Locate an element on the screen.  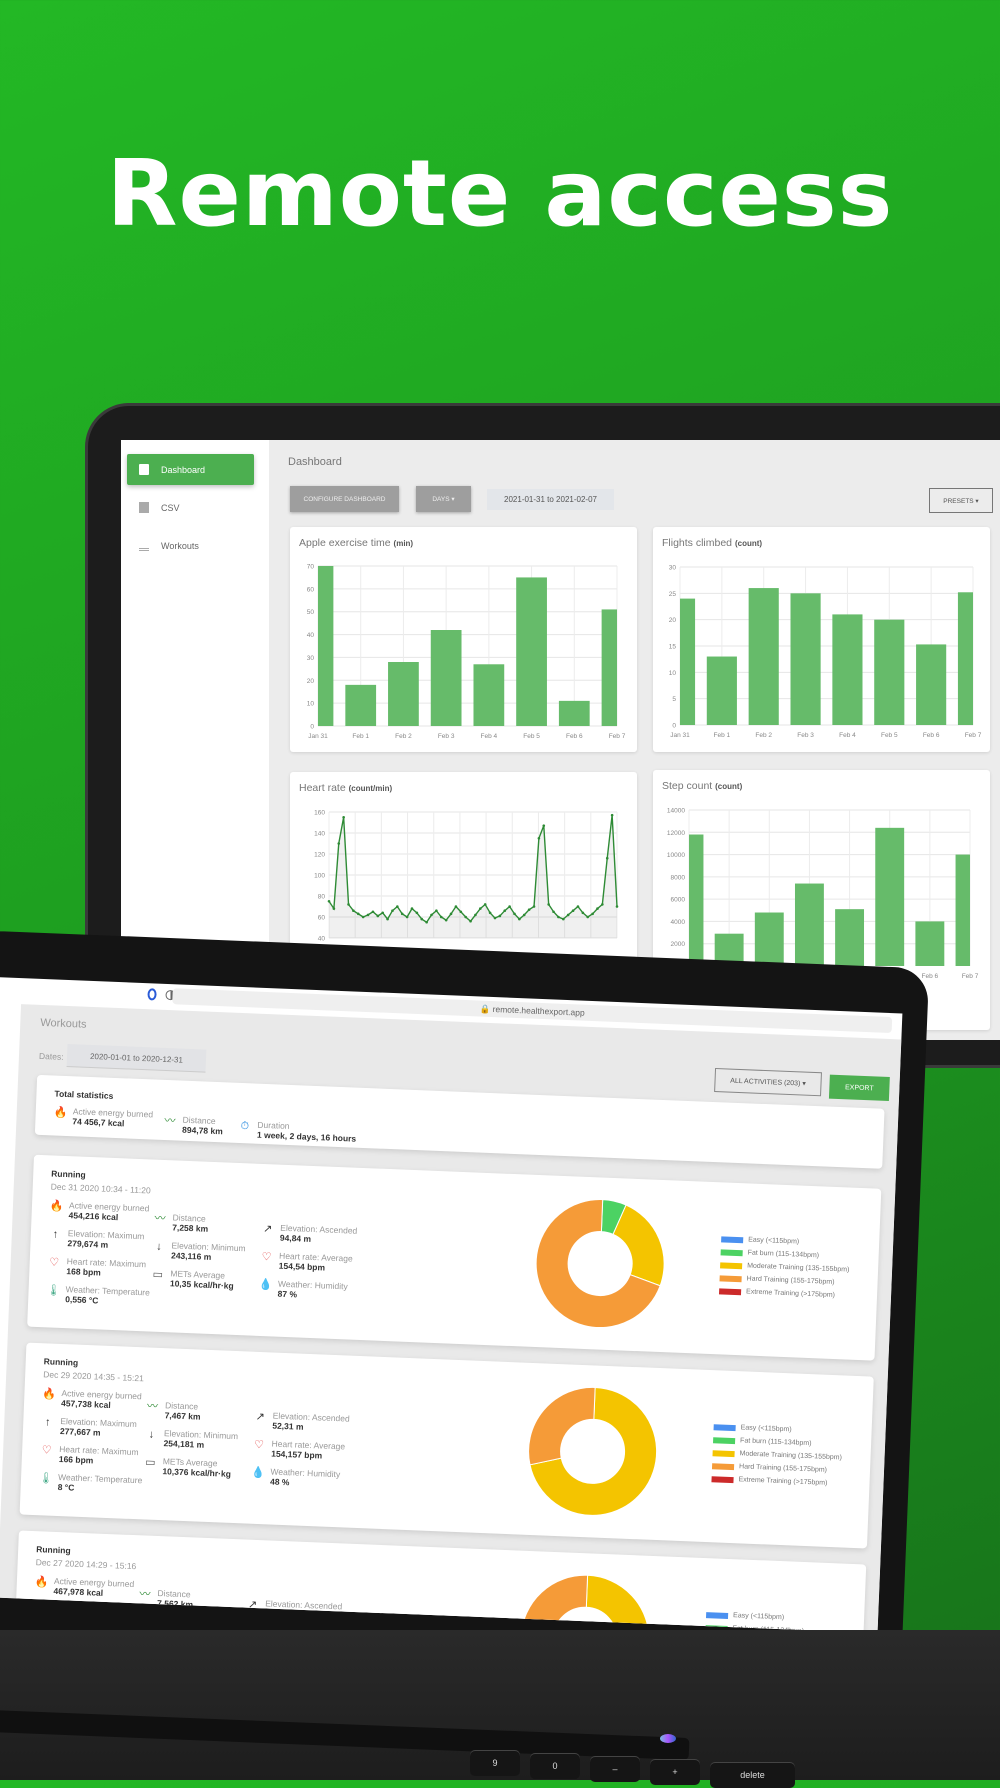
stat-value: 7,258 km is located at coordinates (190, 1228).